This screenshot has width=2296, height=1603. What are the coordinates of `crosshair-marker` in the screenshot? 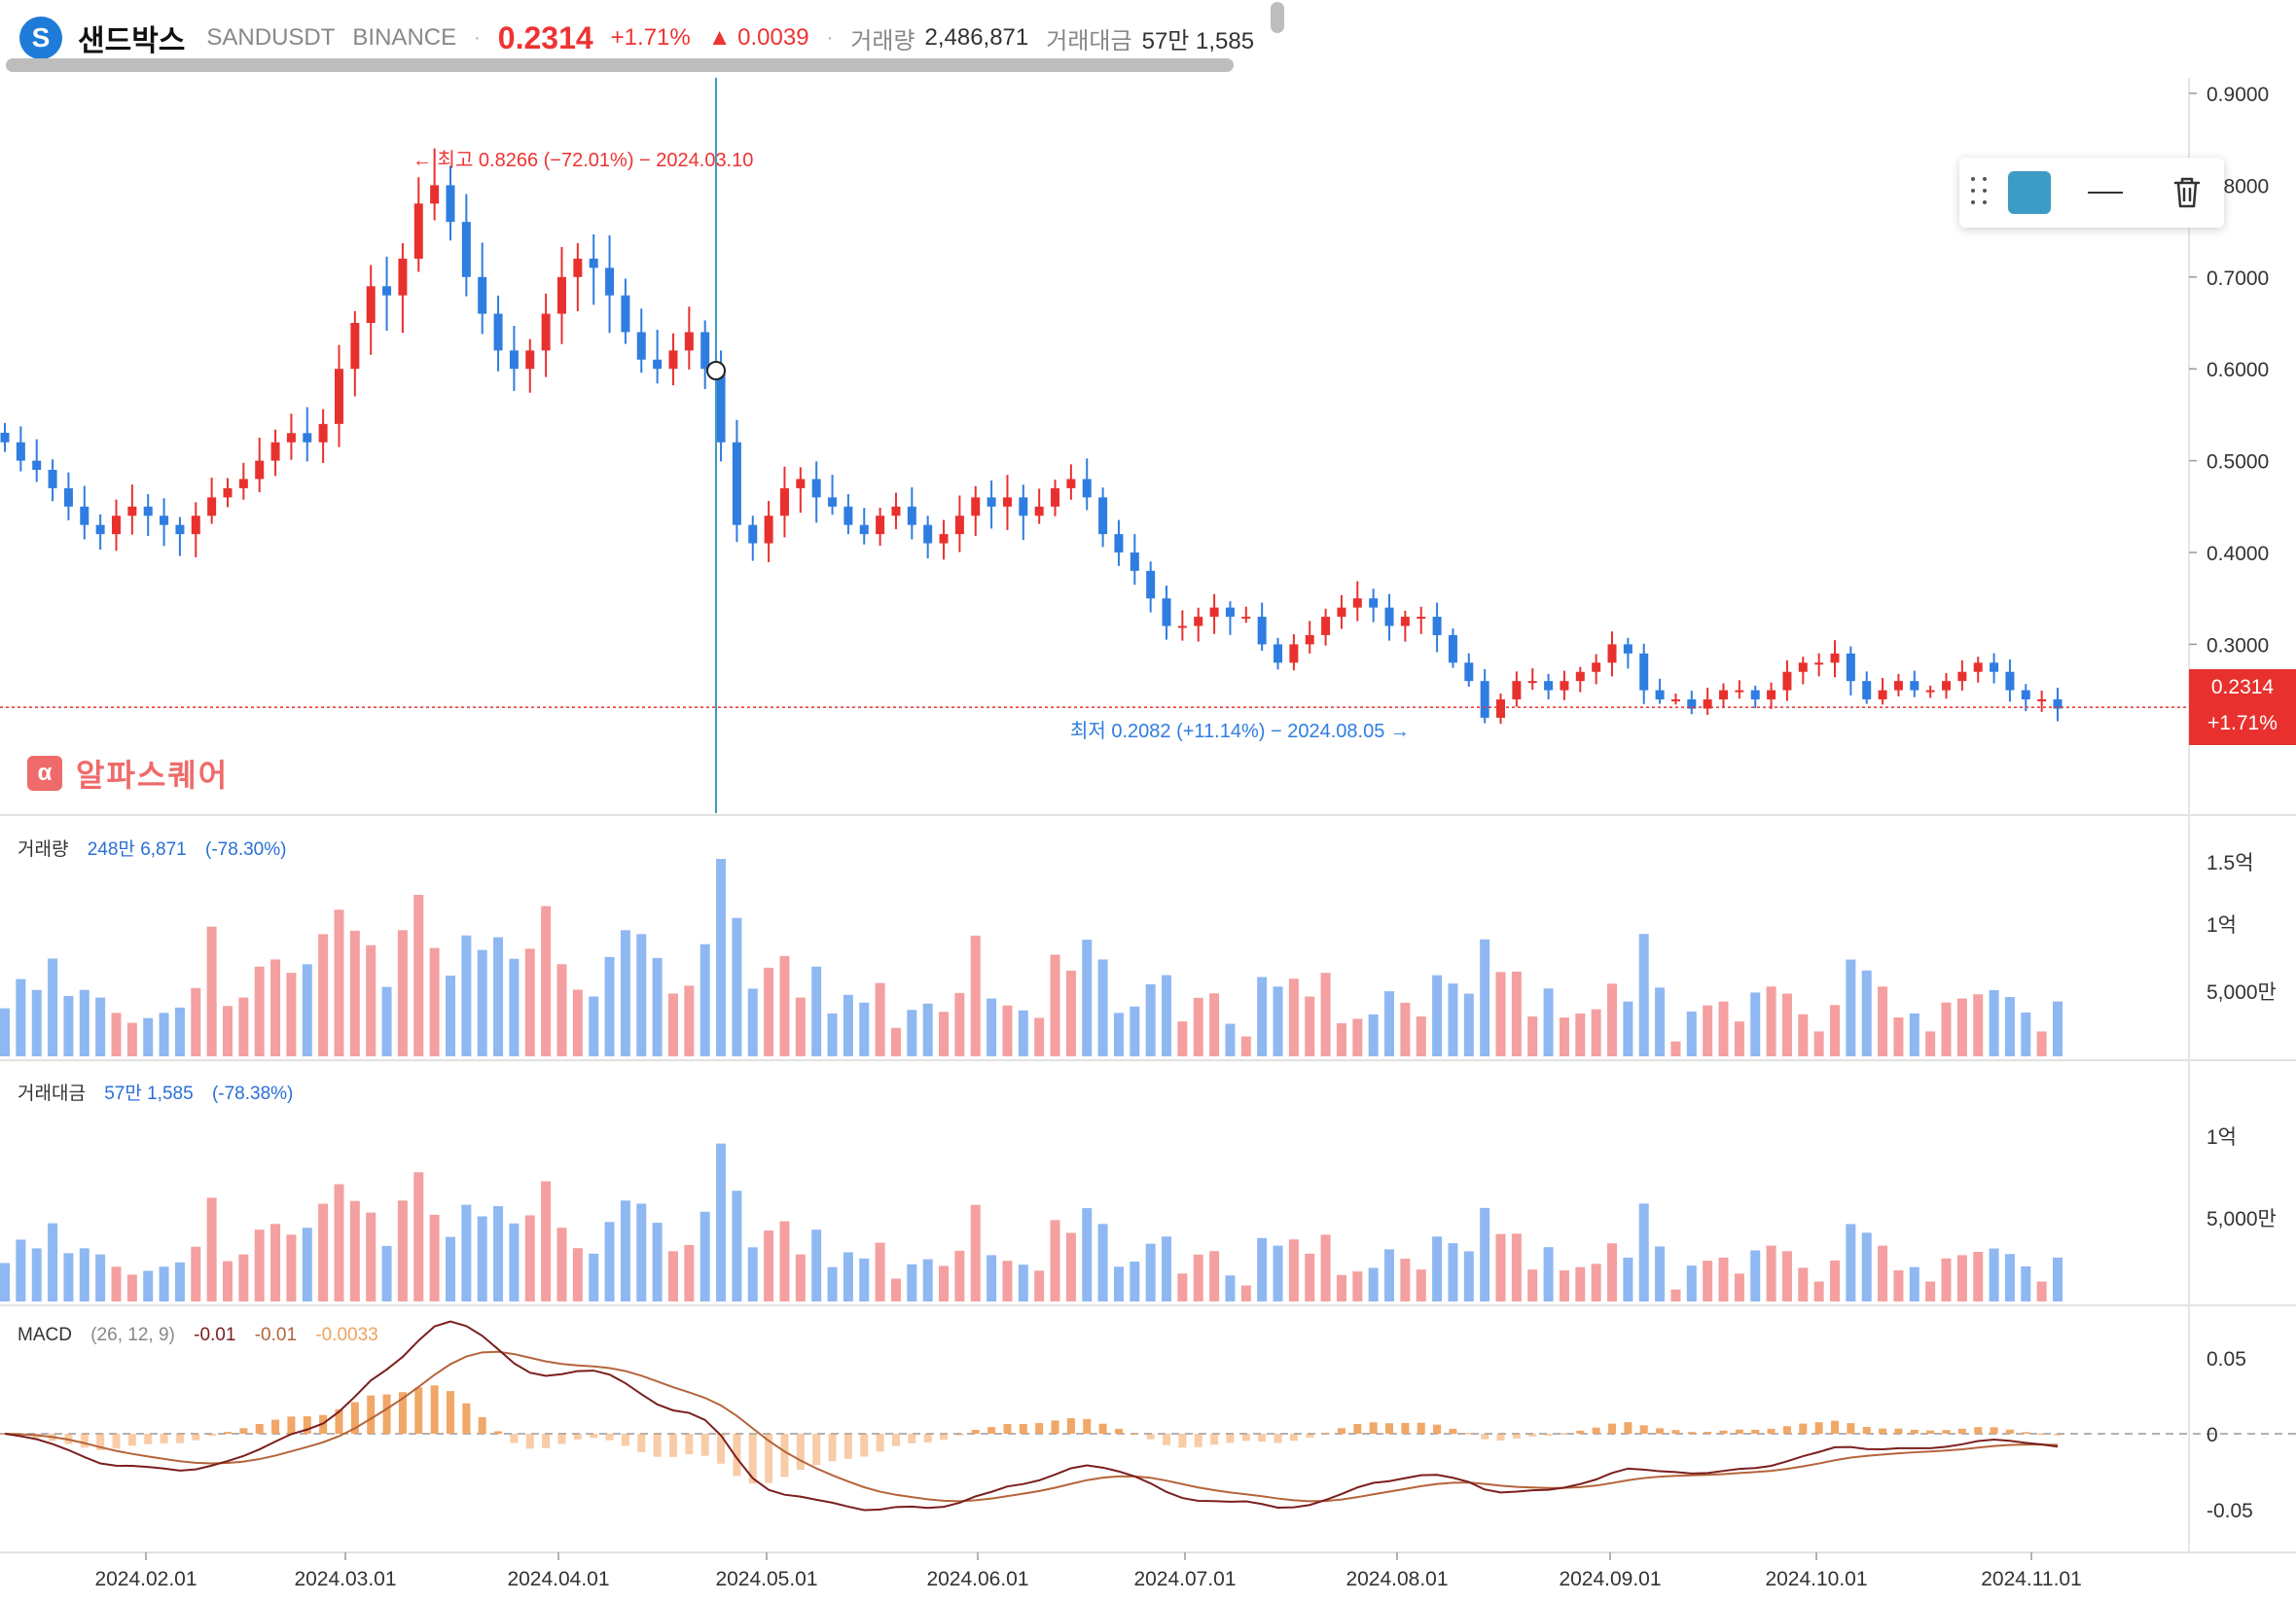 It's located at (716, 371).